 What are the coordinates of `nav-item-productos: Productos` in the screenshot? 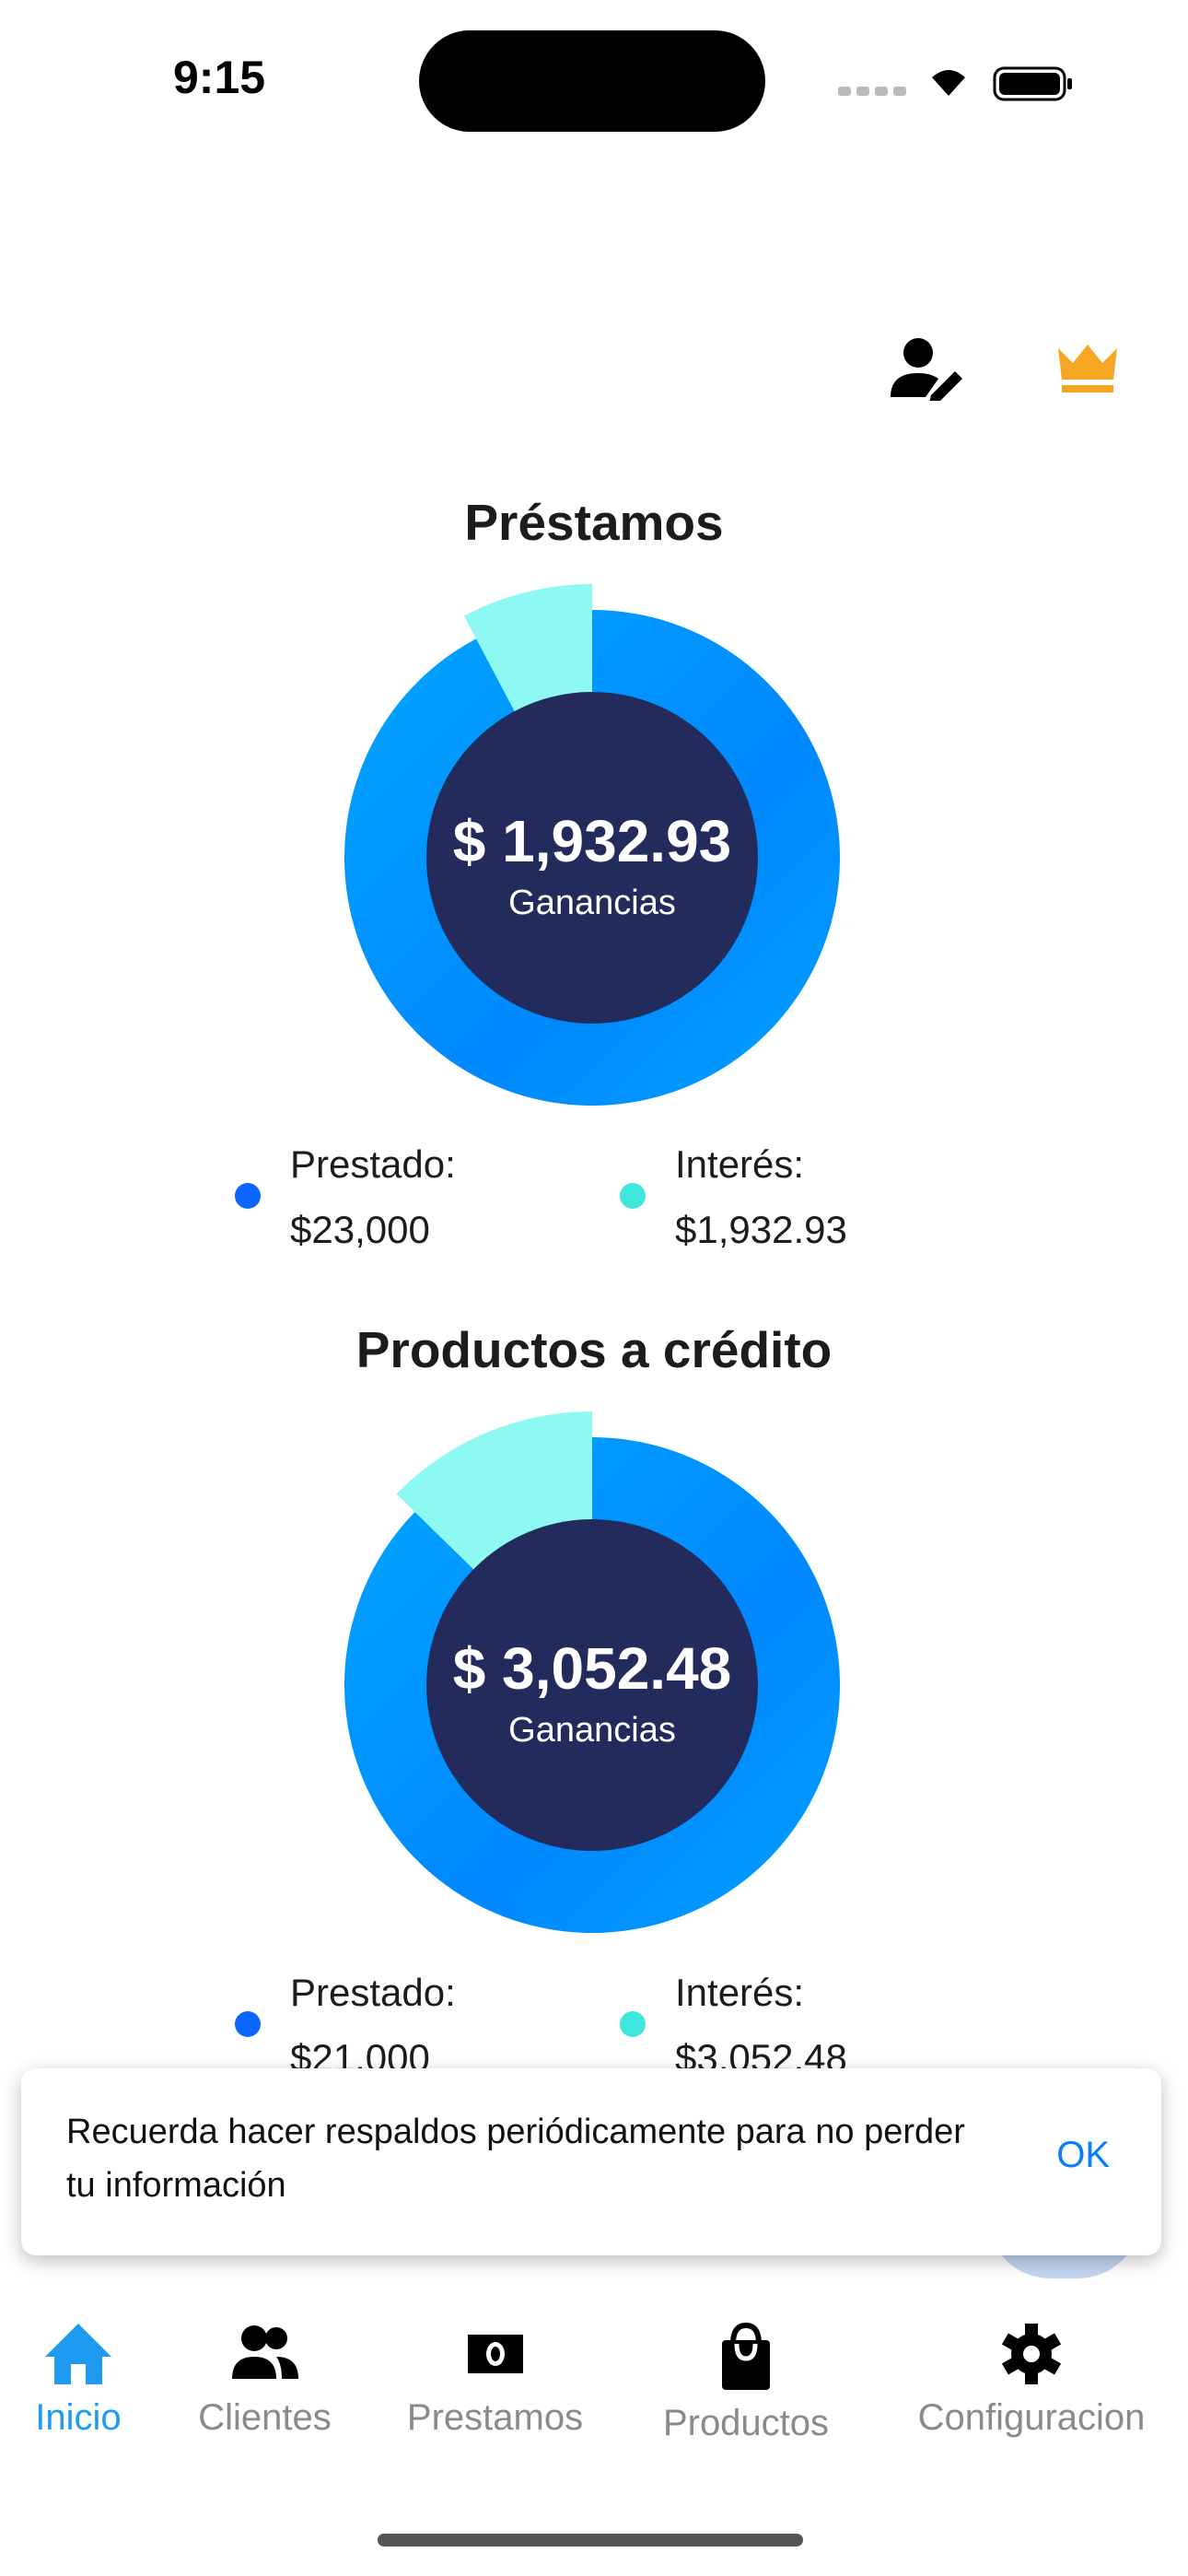 It's located at (746, 2383).